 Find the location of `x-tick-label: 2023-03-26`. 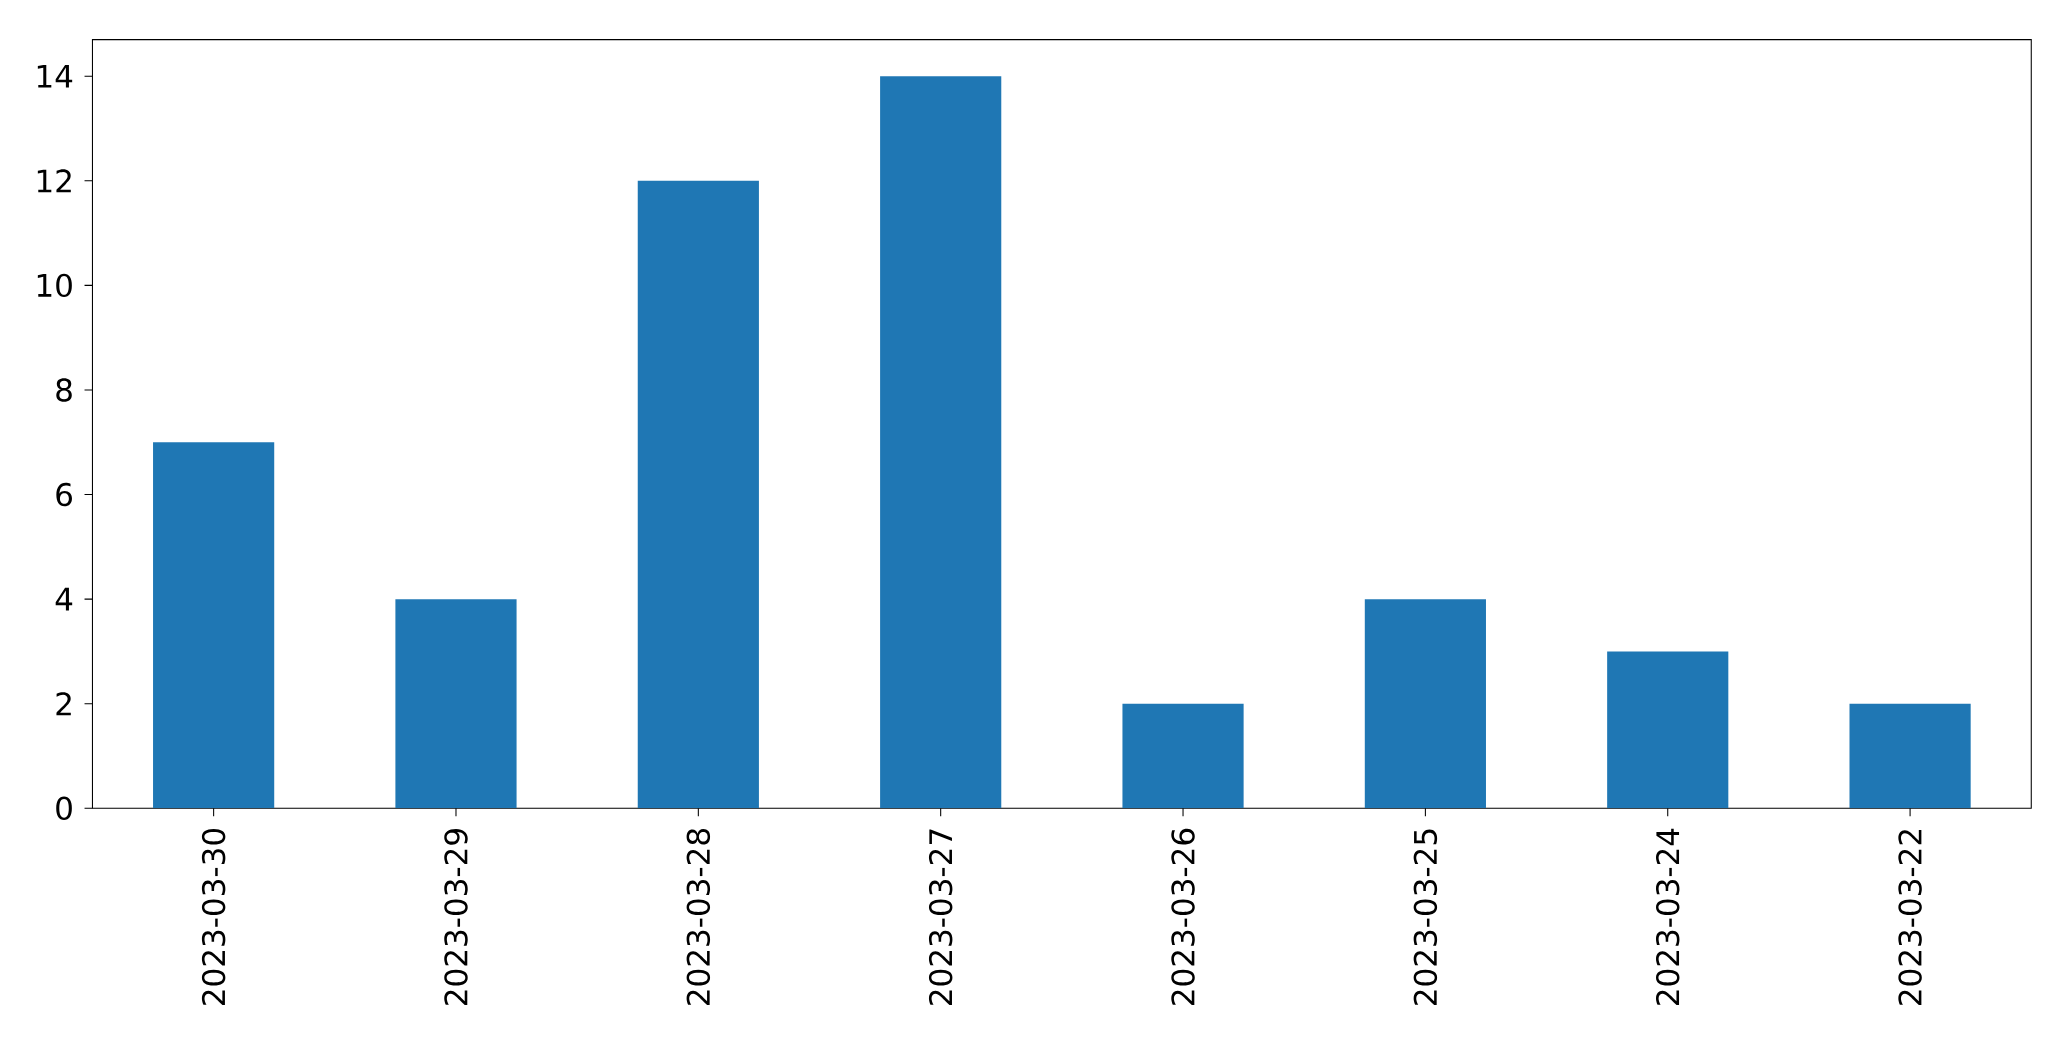

x-tick-label: 2023-03-26 is located at coordinates (1183, 917).